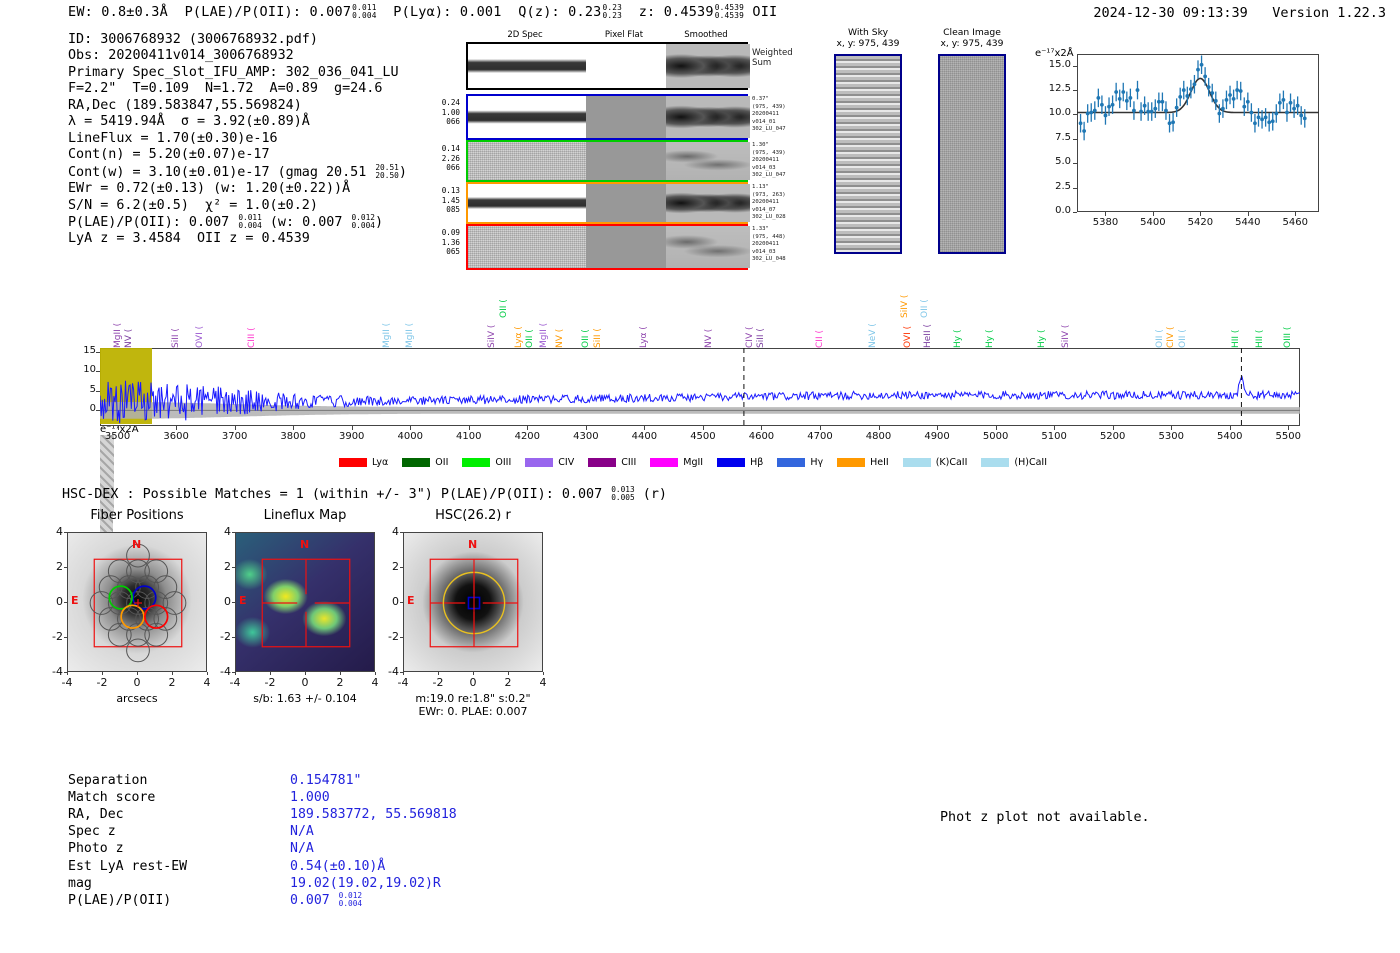 This screenshot has width=1400, height=953. What do you see at coordinates (469, 436) in the screenshot?
I see `x-tick-label: 4100` at bounding box center [469, 436].